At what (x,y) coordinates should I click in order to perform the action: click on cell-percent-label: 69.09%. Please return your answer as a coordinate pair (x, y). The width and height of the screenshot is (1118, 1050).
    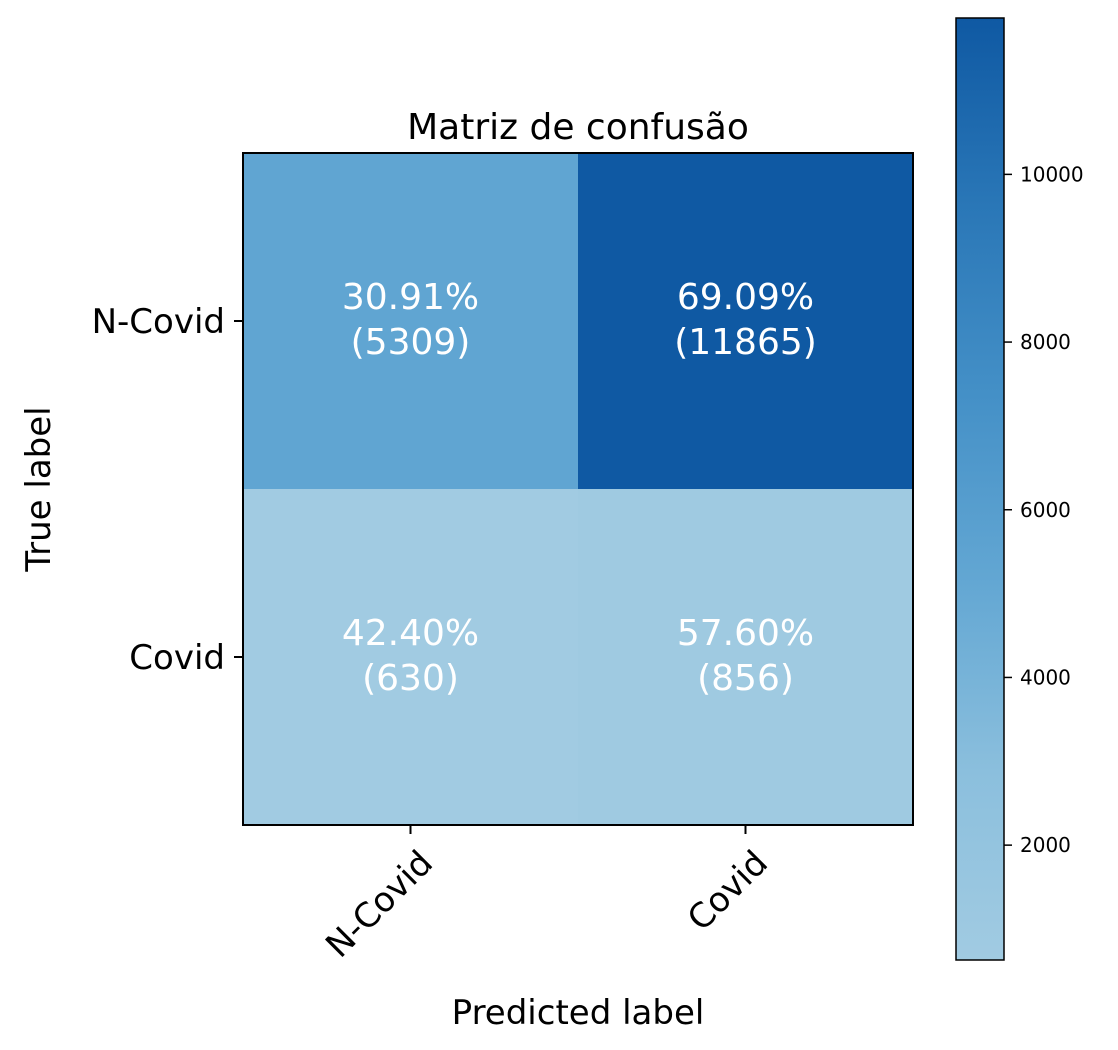
    Looking at the image, I should click on (745, 297).